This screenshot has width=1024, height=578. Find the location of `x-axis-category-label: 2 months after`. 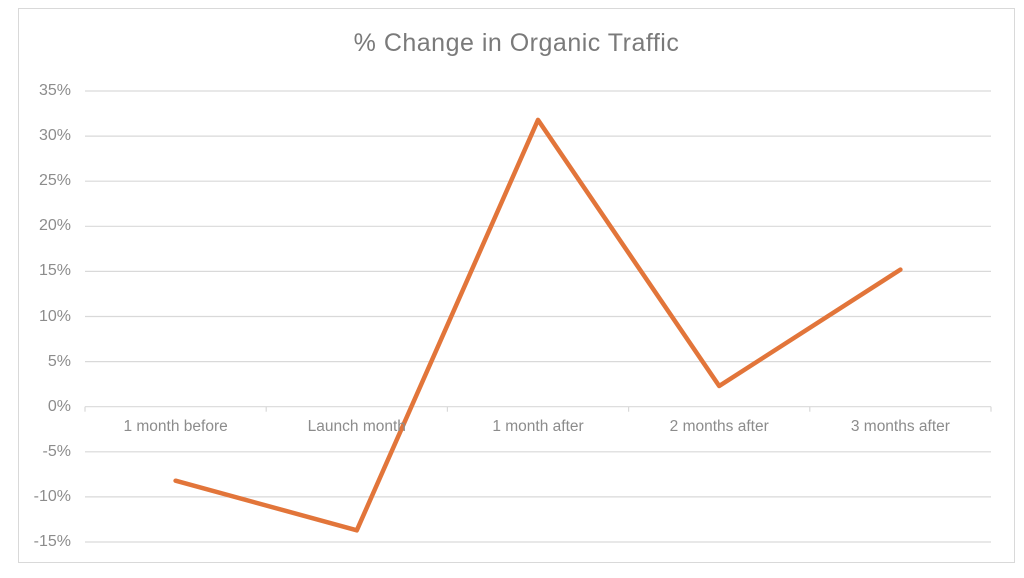

x-axis-category-label: 2 months after is located at coordinates (719, 426).